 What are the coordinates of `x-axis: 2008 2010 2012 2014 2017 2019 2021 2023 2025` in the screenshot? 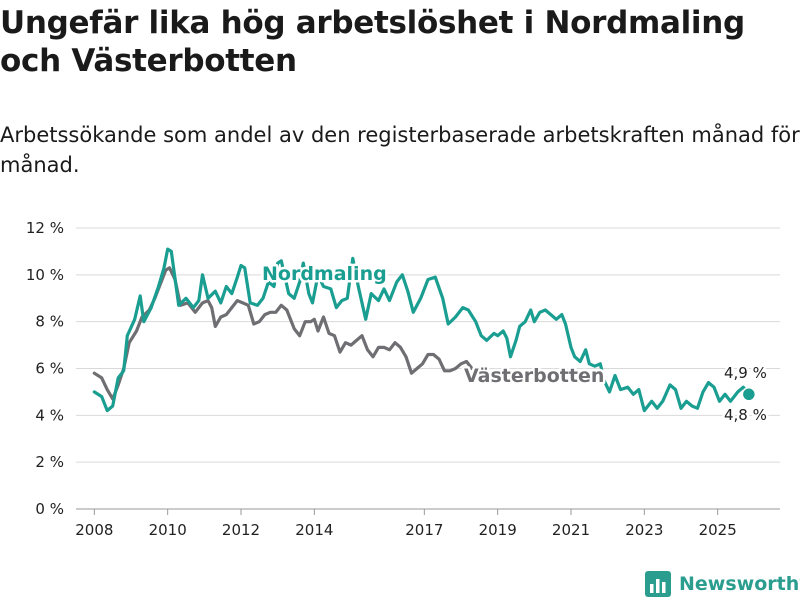 It's located at (406, 524).